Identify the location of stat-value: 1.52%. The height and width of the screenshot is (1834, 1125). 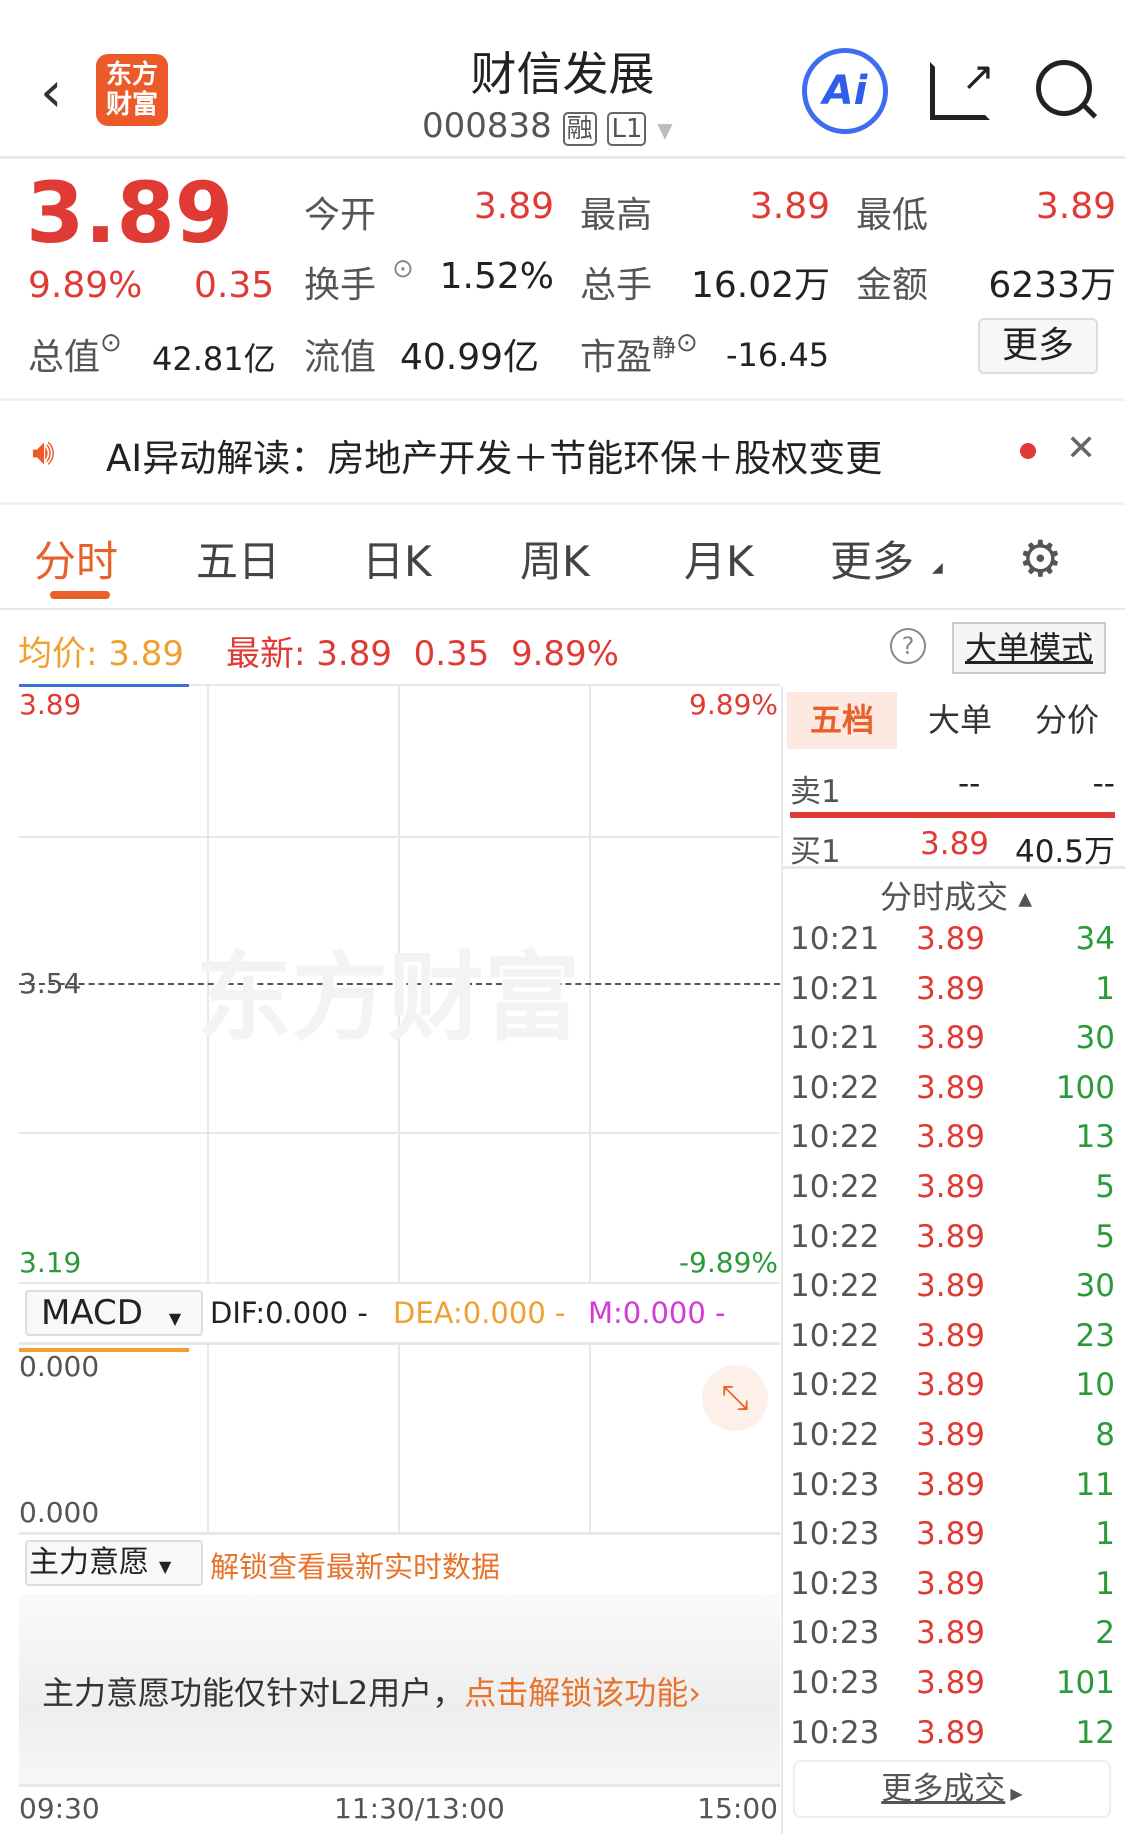
(496, 276).